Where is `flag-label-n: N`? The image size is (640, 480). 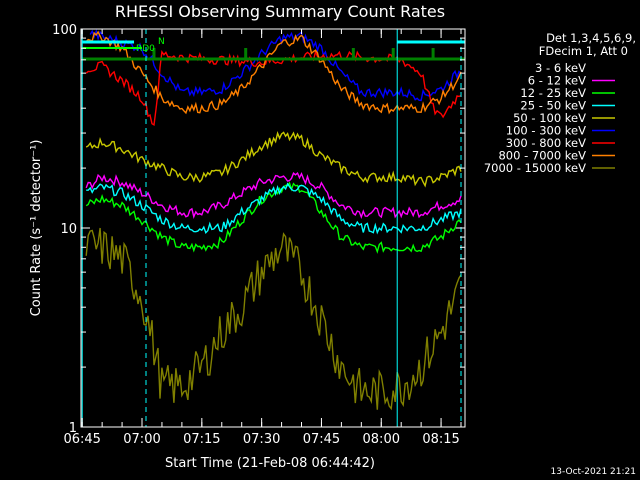
flag-label-n: N is located at coordinates (161, 42).